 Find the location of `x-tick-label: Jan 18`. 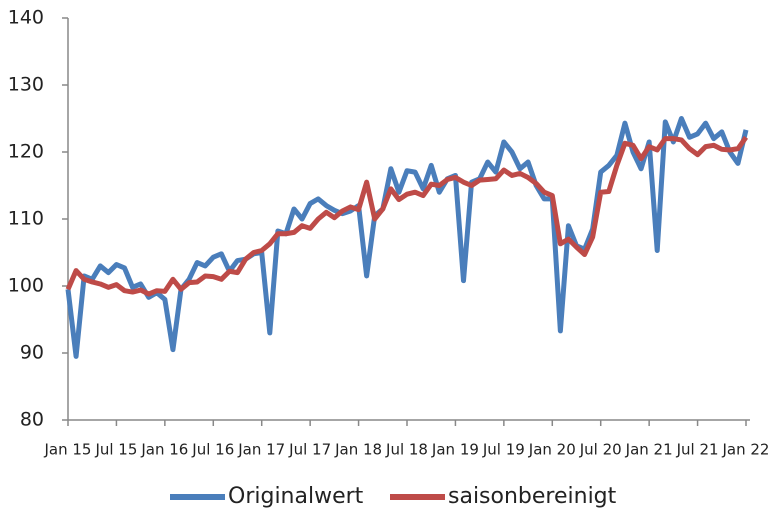

x-tick-label: Jan 18 is located at coordinates (358, 450).